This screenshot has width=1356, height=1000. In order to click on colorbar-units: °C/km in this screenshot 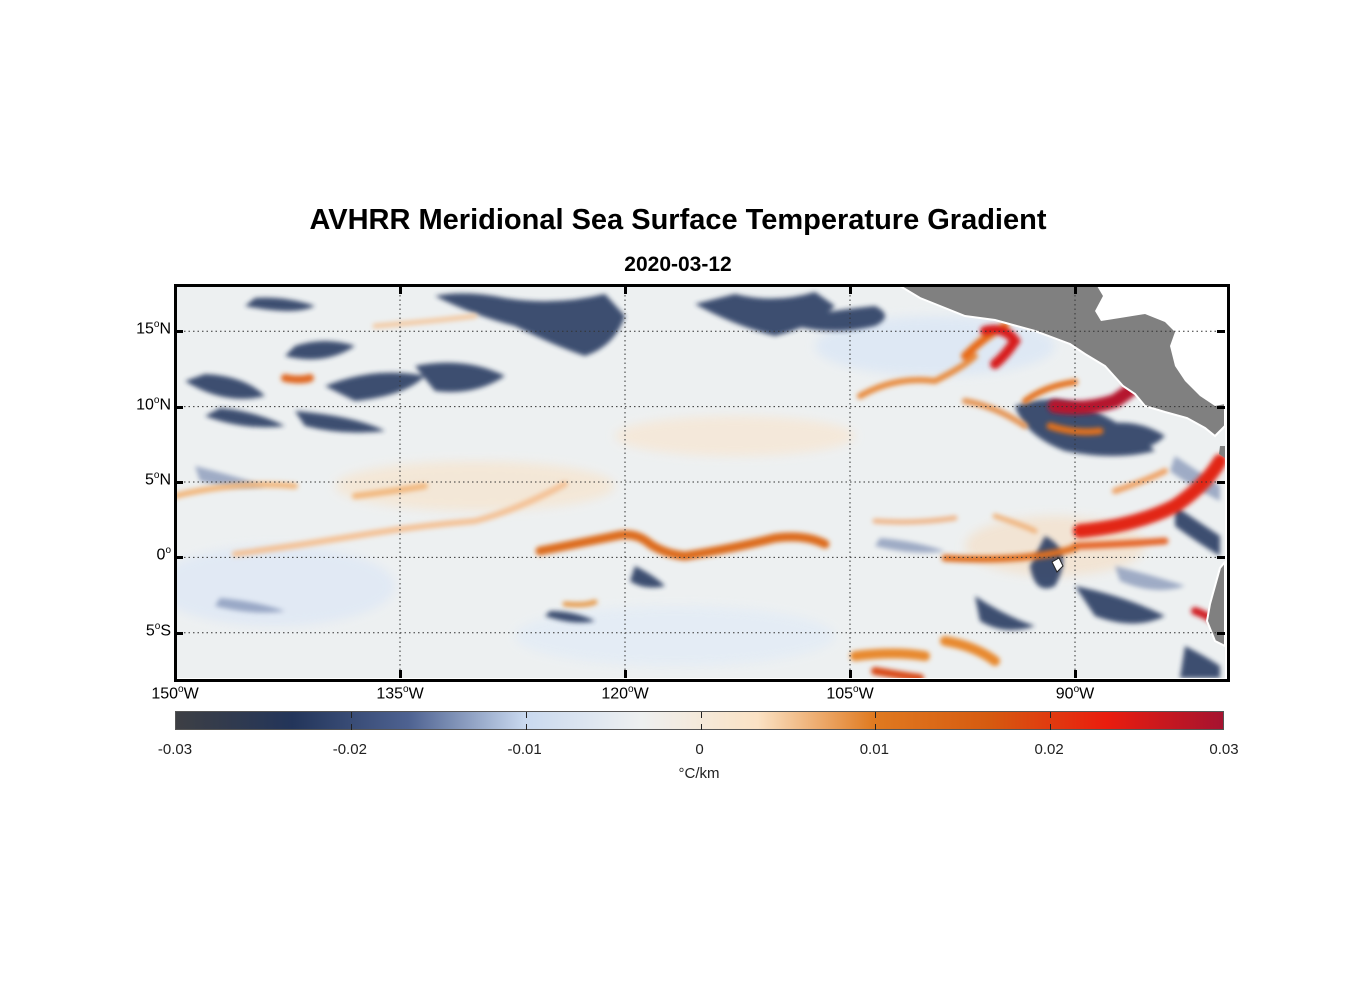, I will do `click(699, 773)`.